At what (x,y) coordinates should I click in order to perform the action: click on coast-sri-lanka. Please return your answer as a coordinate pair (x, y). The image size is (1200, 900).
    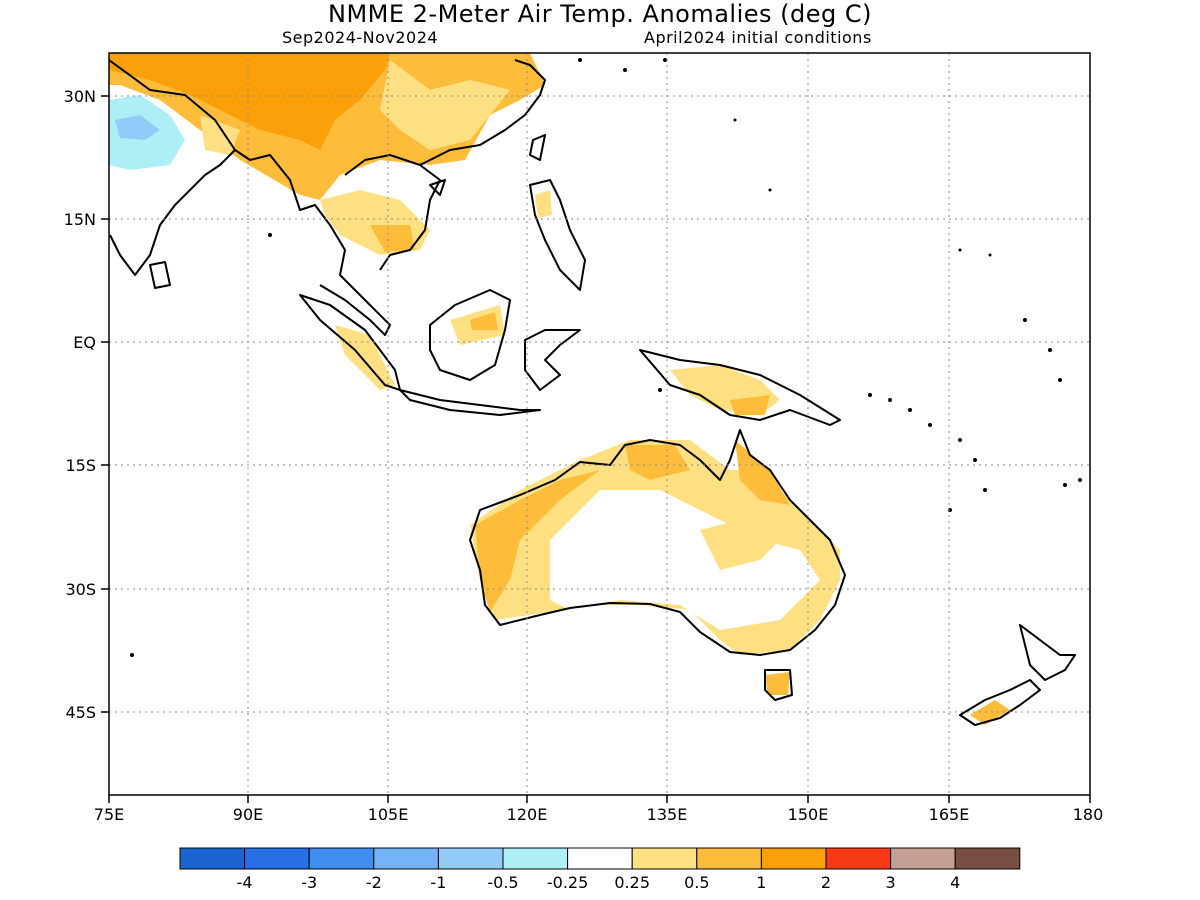
    Looking at the image, I should click on (160, 275).